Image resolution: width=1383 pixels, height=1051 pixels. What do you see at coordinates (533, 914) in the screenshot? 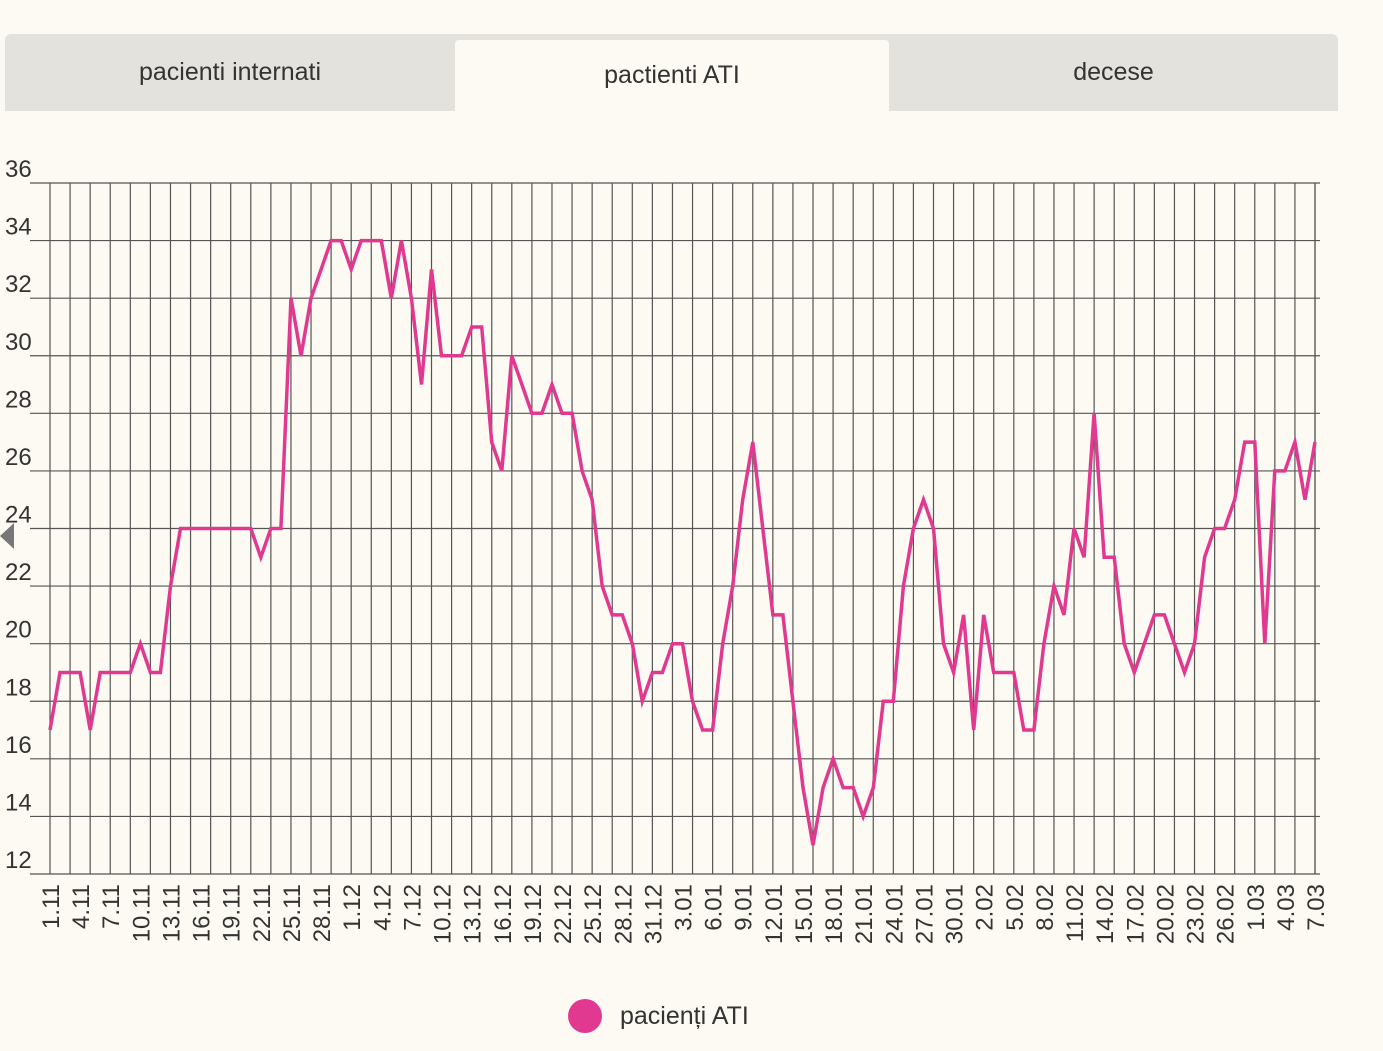
I see `x-tick-label: 19.12` at bounding box center [533, 914].